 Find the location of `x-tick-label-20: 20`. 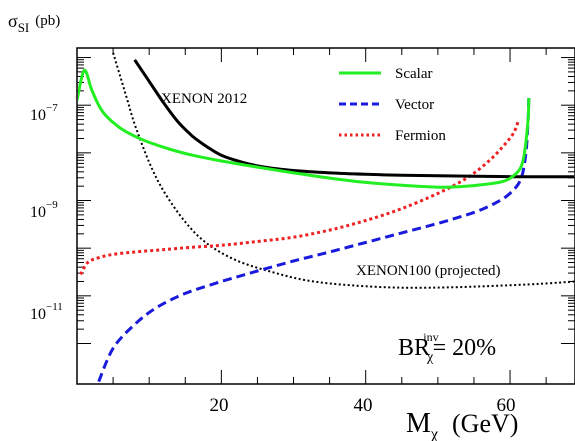

x-tick-label-20: 20 is located at coordinates (219, 405).